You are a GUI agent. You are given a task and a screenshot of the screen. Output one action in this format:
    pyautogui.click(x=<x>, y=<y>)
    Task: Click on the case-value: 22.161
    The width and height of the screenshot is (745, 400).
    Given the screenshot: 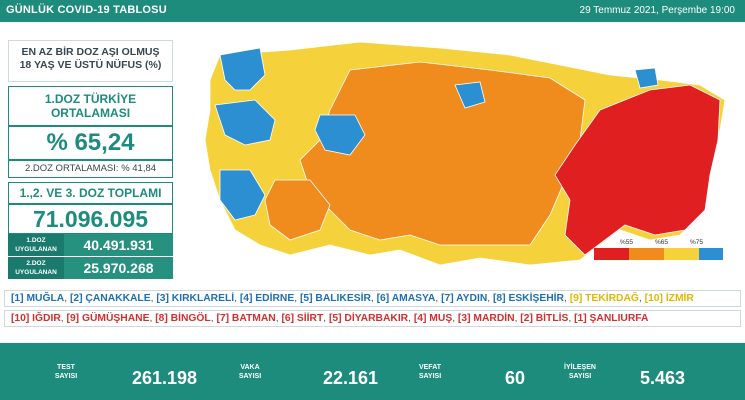 What is the action you would take?
    pyautogui.click(x=351, y=378)
    